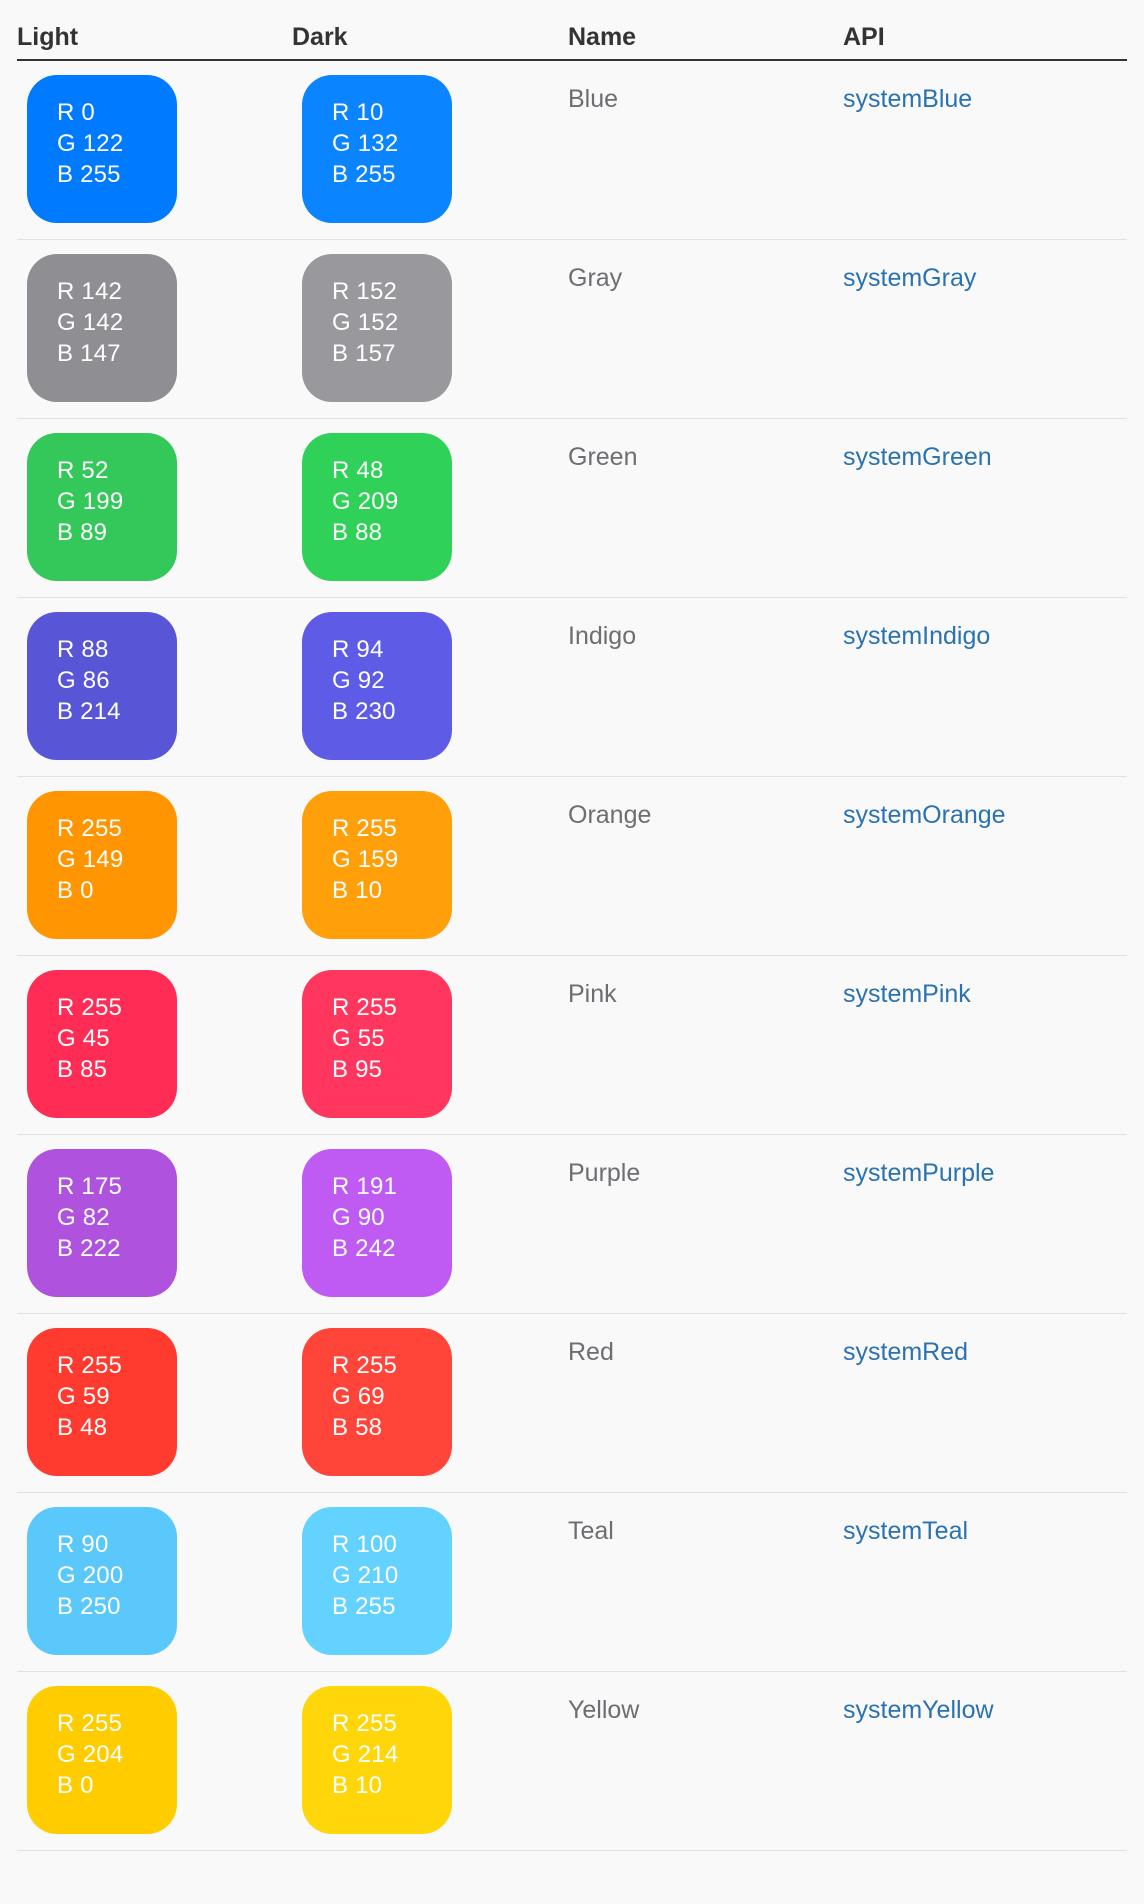 This screenshot has height=1904, width=1144. I want to click on api-link: systemGray, so click(910, 278).